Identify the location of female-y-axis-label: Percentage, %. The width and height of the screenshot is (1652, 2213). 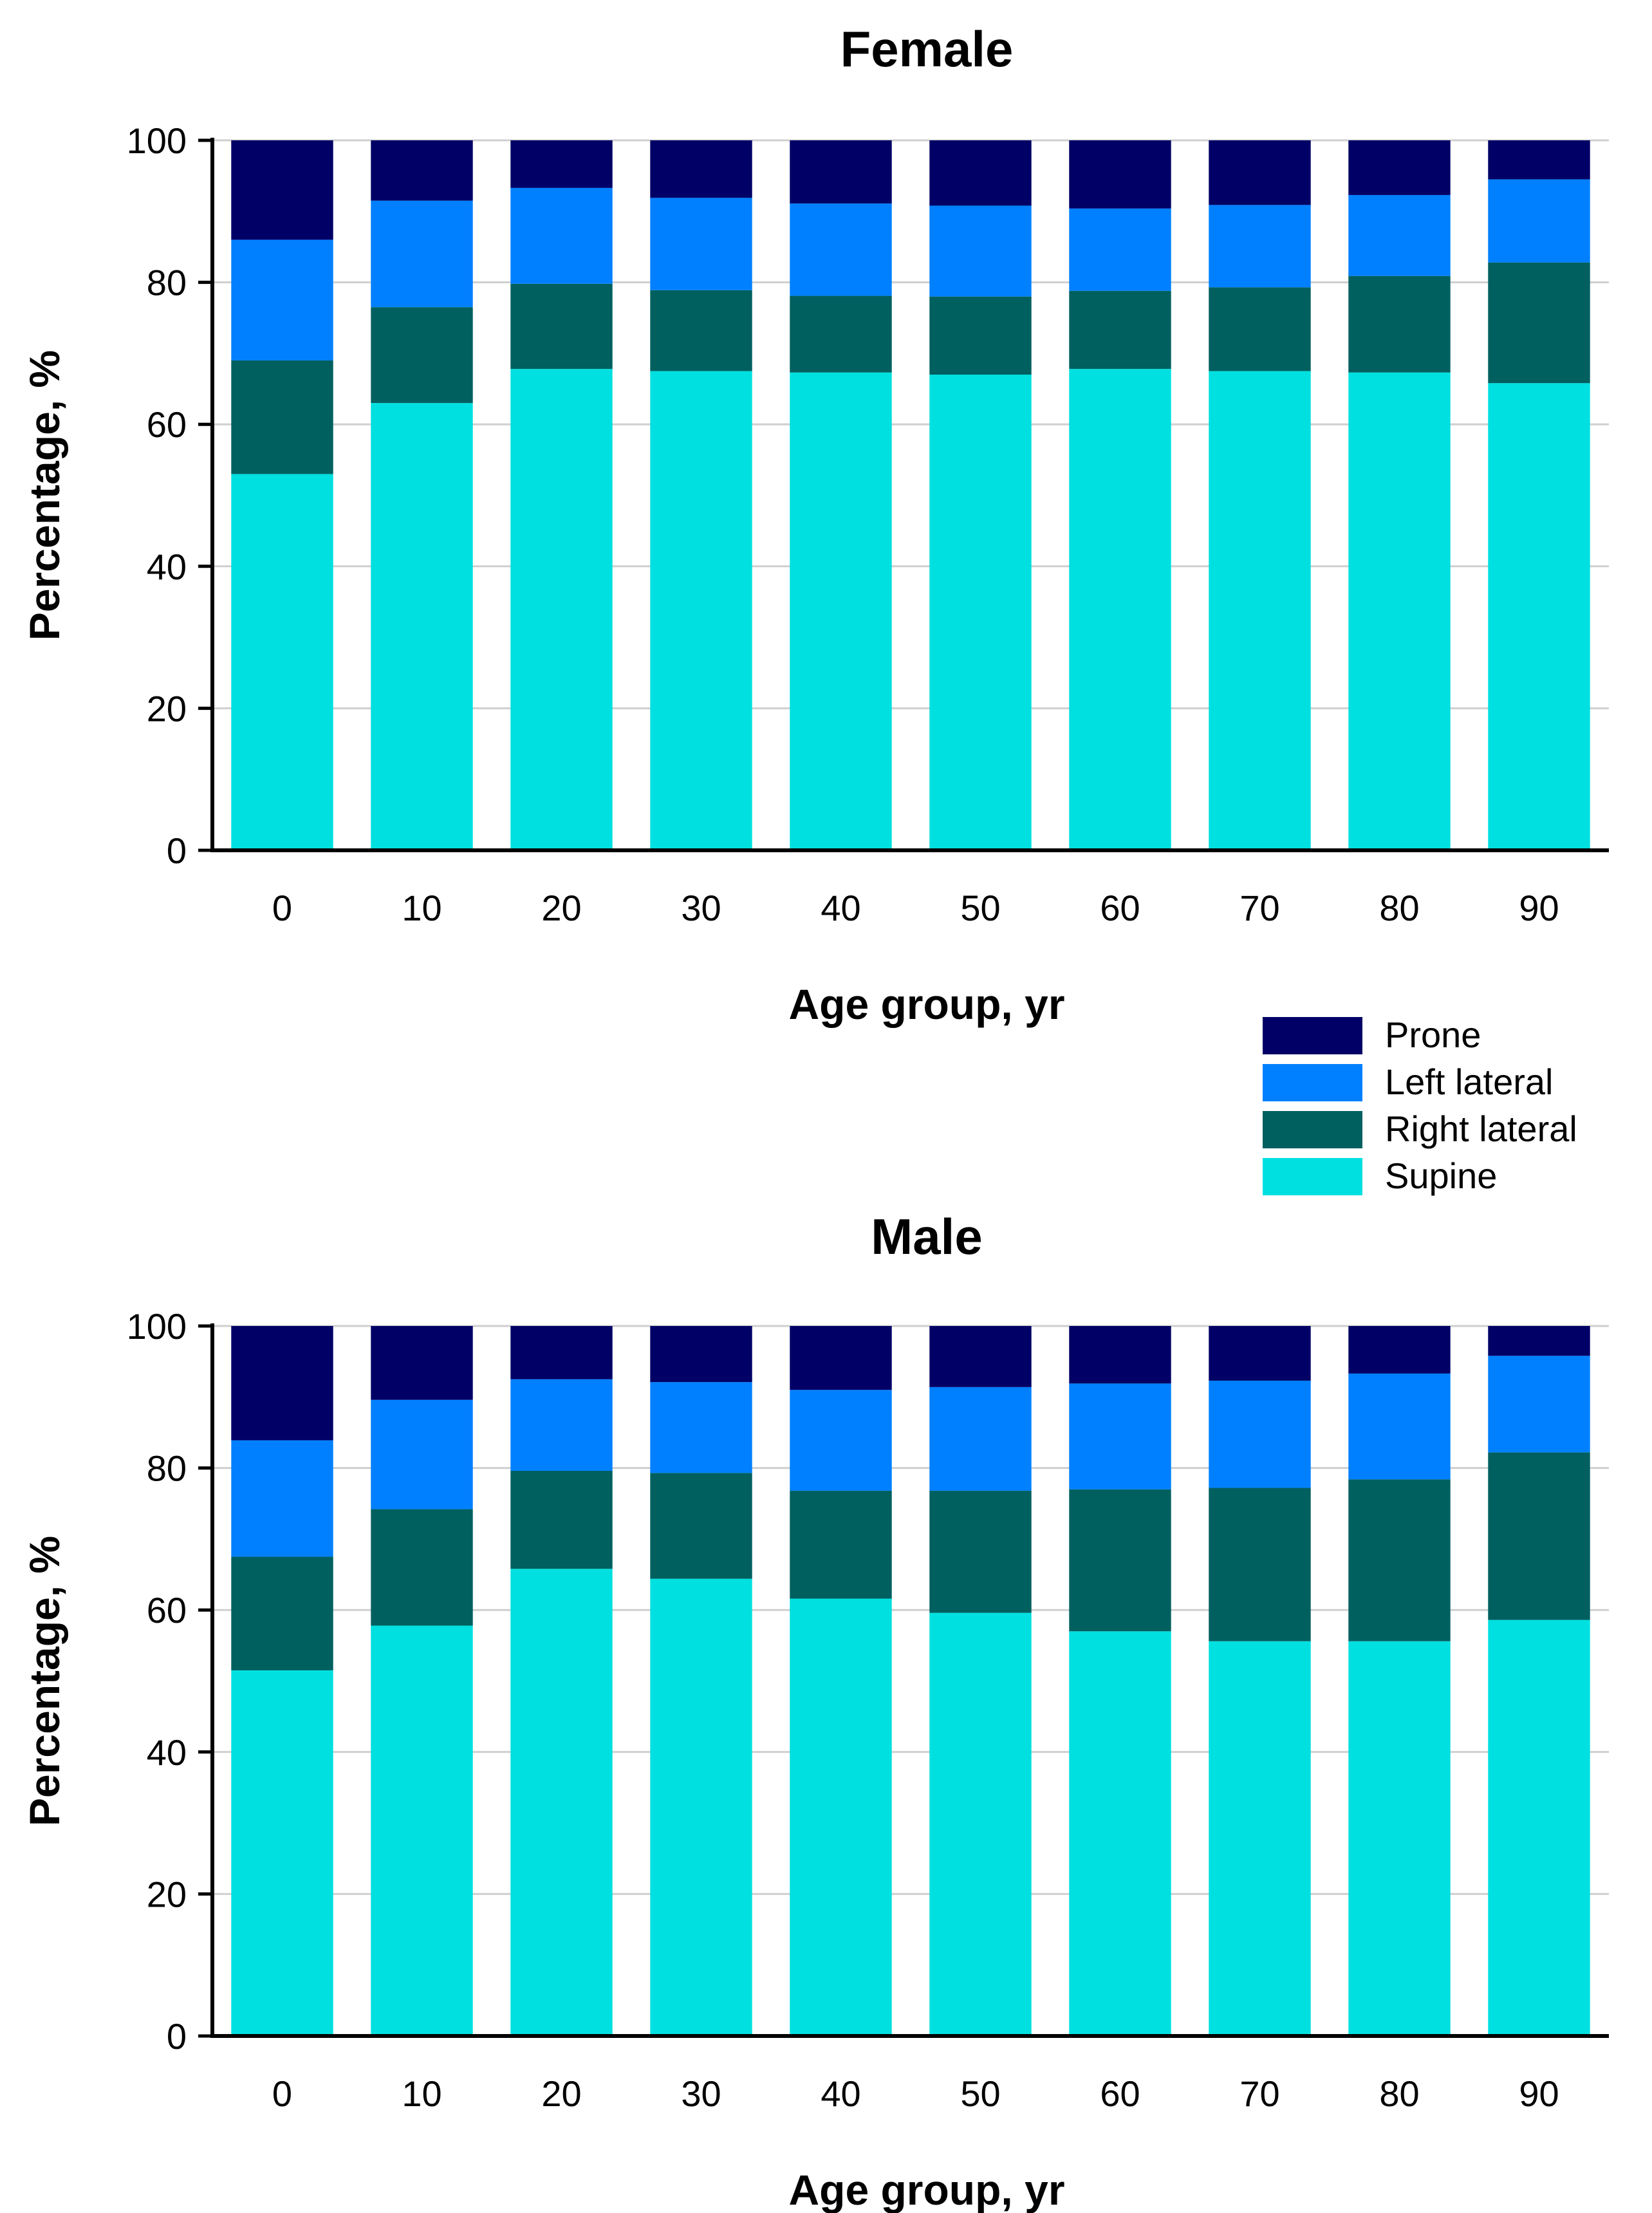
(44, 495).